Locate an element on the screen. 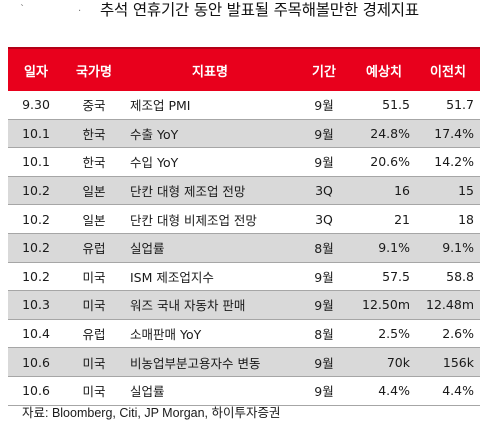 The height and width of the screenshot is (421, 486). table-row: 10.2 유럽 실업률 8월 9.1% 9.1% is located at coordinates (244, 248).